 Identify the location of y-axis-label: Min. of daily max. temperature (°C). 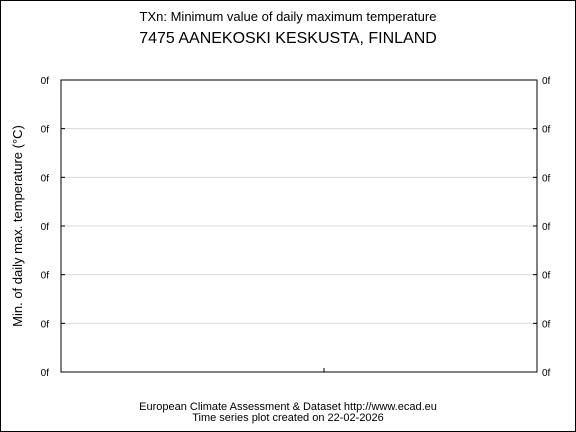
(17, 226).